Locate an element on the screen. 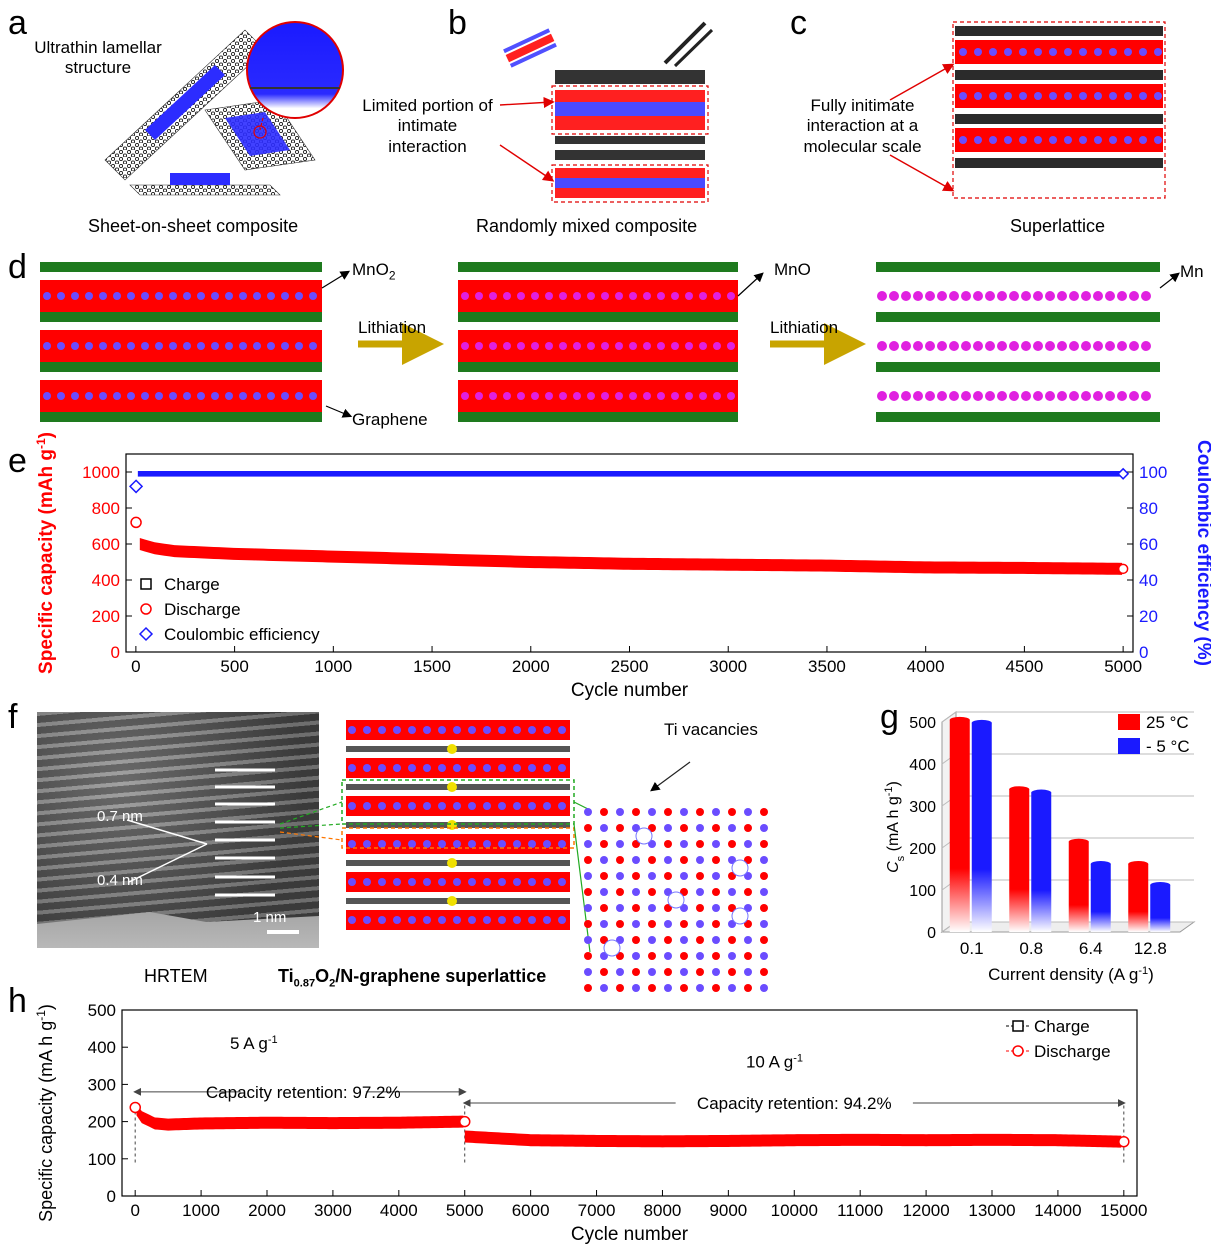  scale-bar-label: 1 nm is located at coordinates (270, 917).